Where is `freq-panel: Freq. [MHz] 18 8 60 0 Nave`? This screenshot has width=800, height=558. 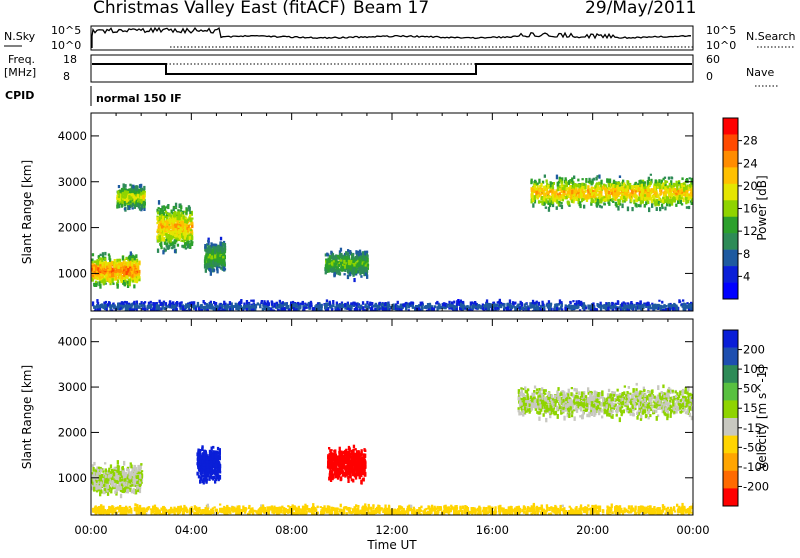 freq-panel: Freq. [MHz] 18 8 60 0 Nave is located at coordinates (391, 69).